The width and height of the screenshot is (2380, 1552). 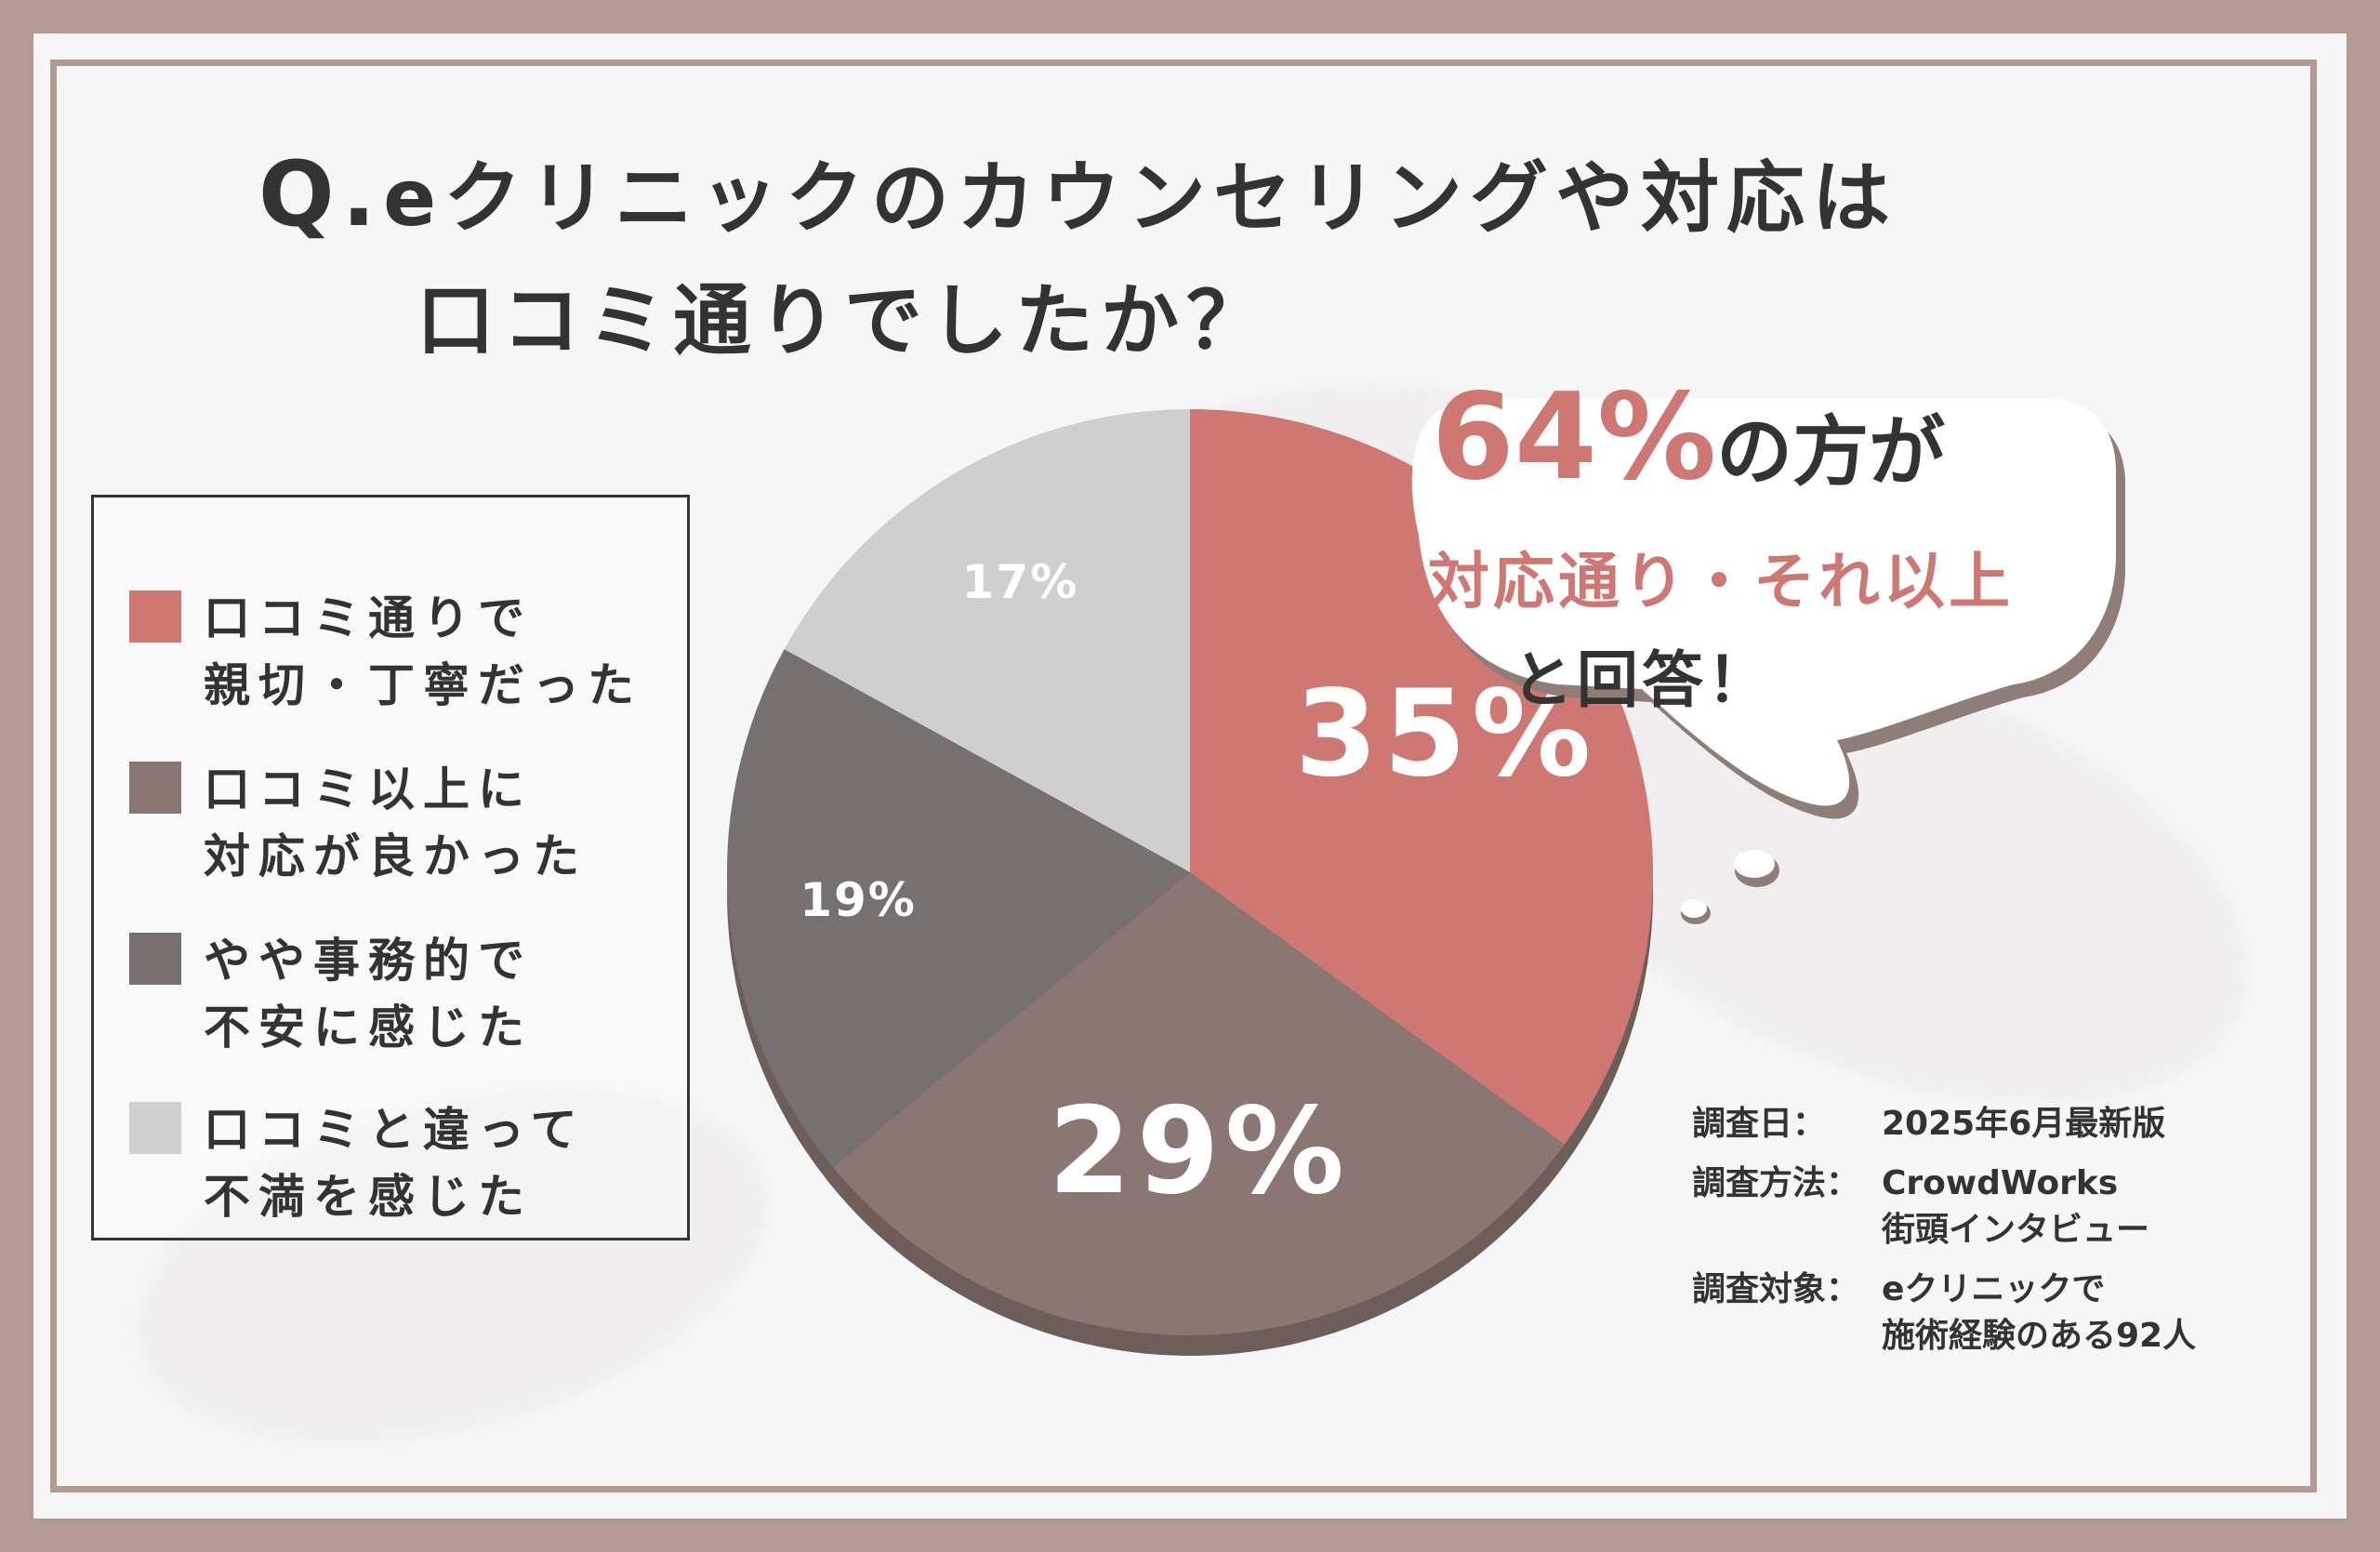 I want to click on survey-date-row: 調査日： 2025年6月最新版, so click(x=1944, y=1124).